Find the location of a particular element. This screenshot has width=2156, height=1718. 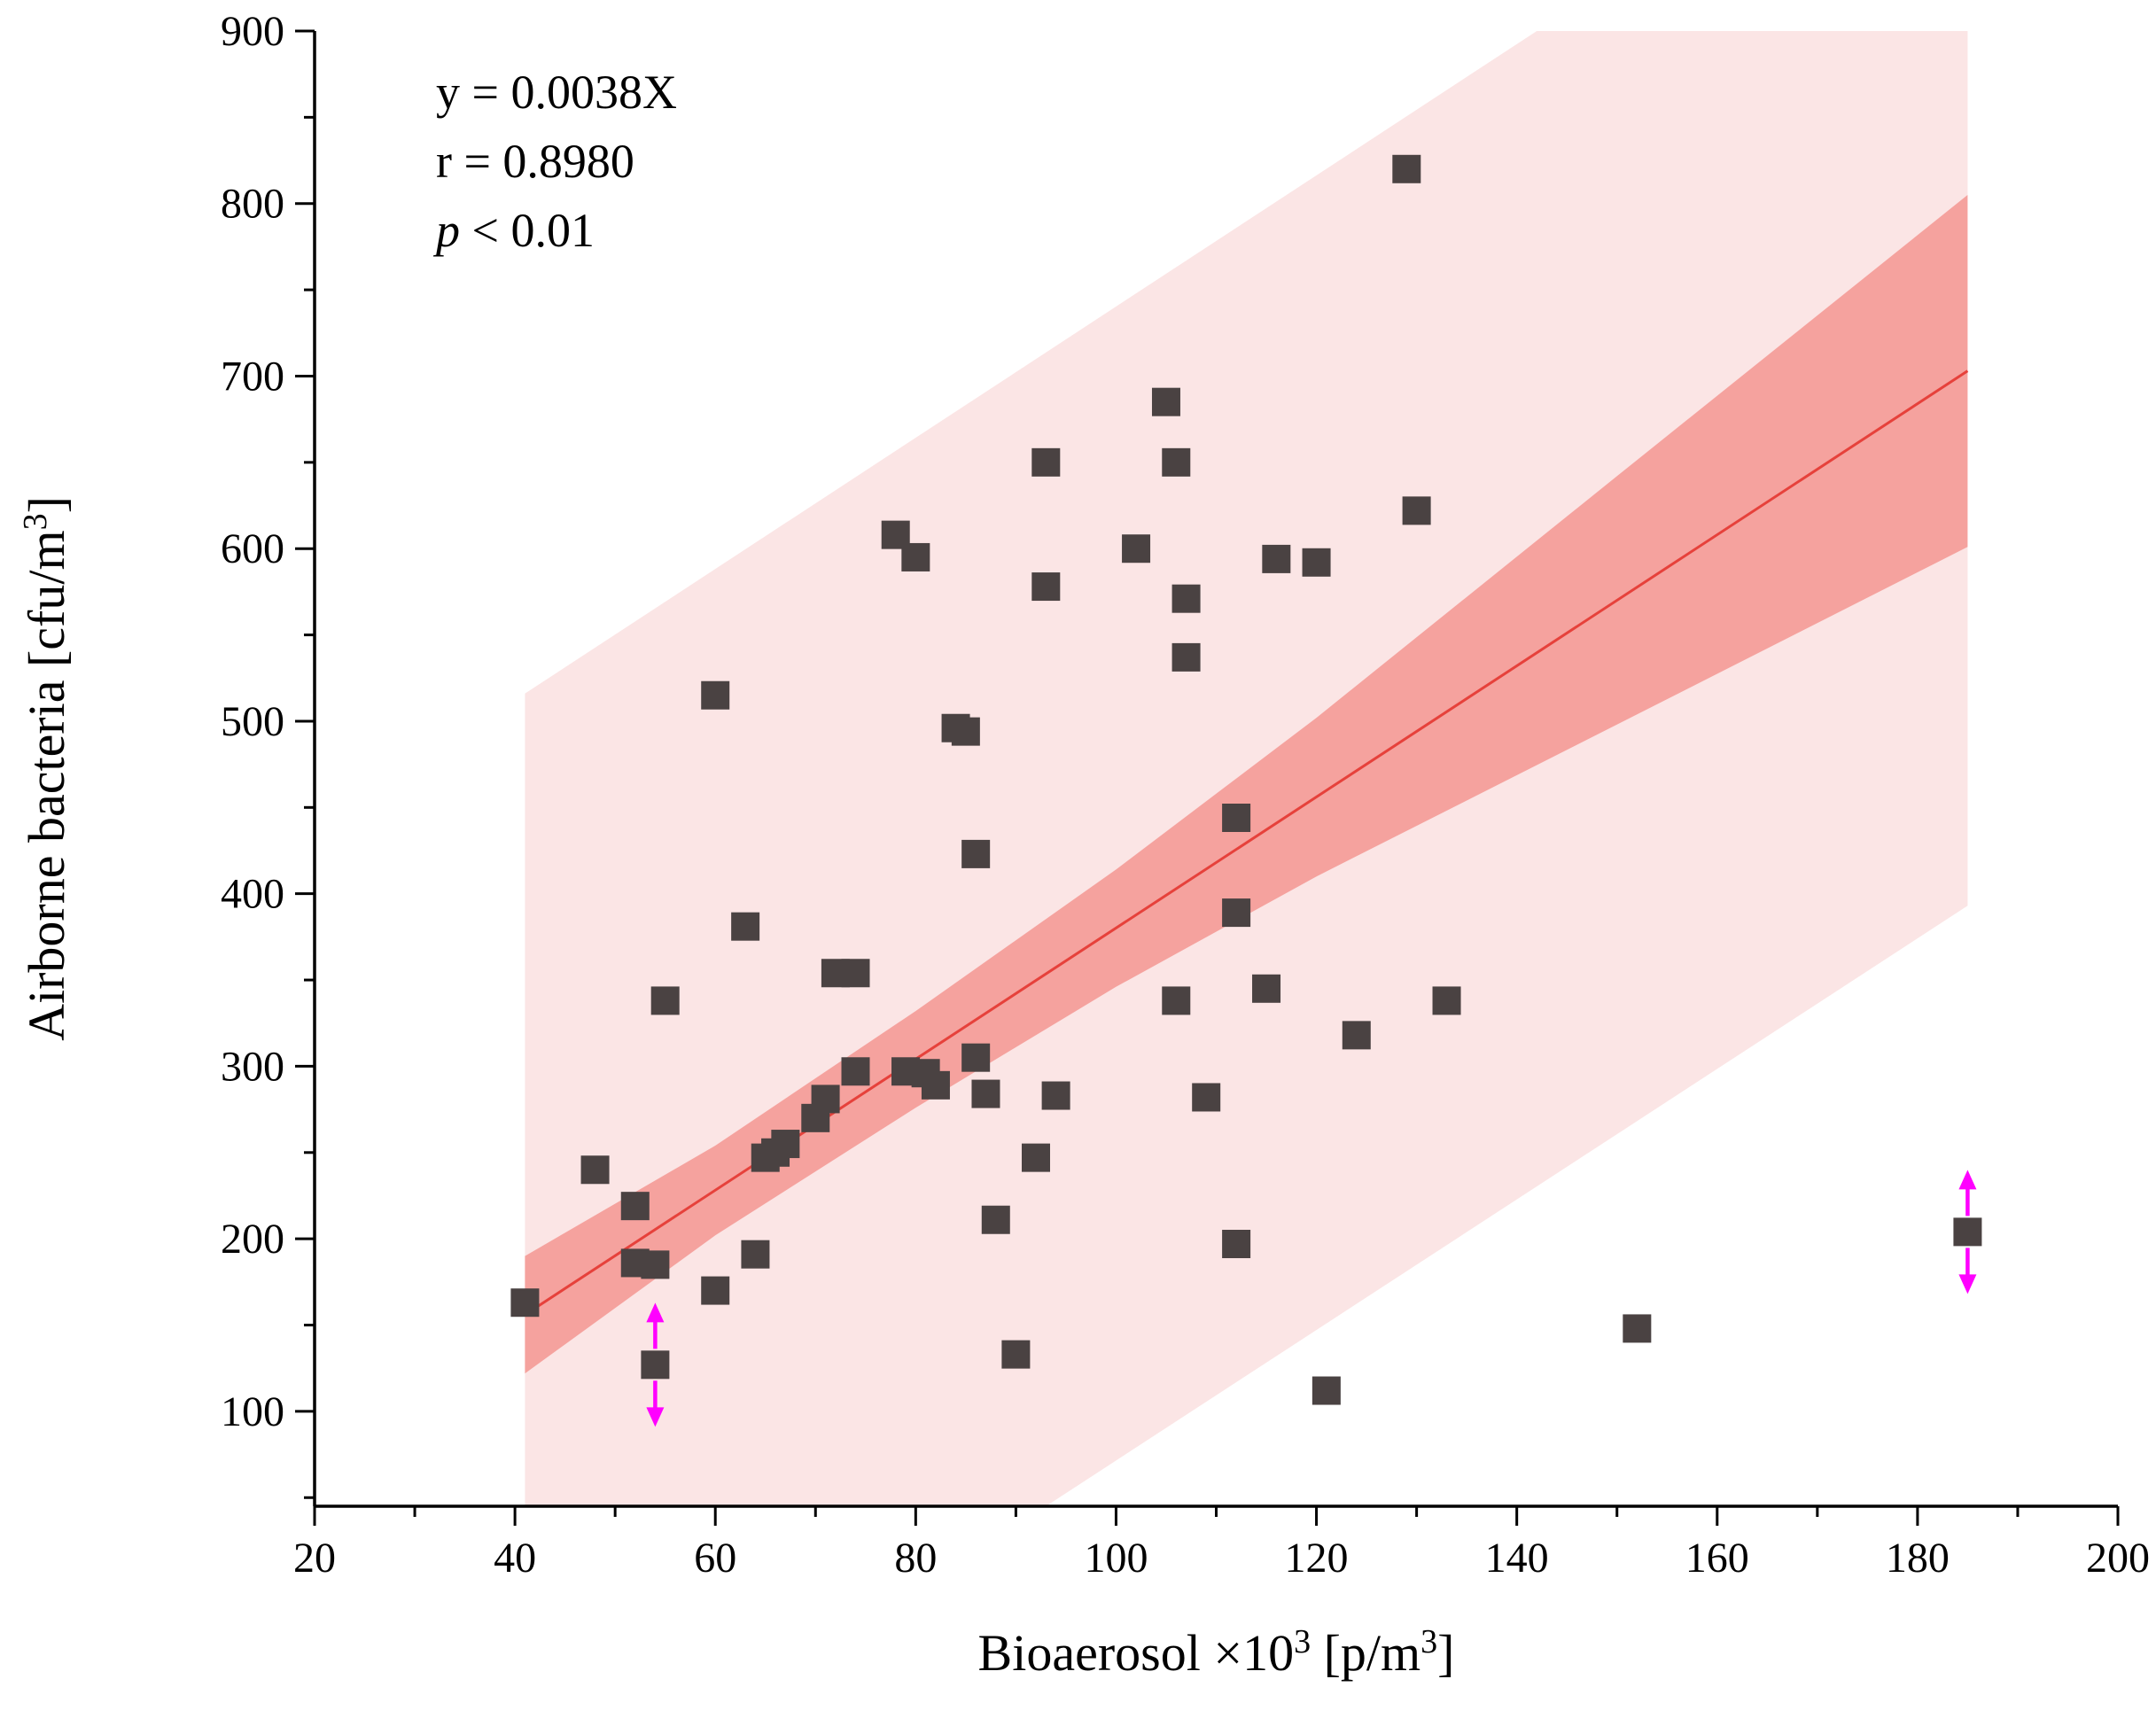

x-tick-label: 140 is located at coordinates (1517, 1559).